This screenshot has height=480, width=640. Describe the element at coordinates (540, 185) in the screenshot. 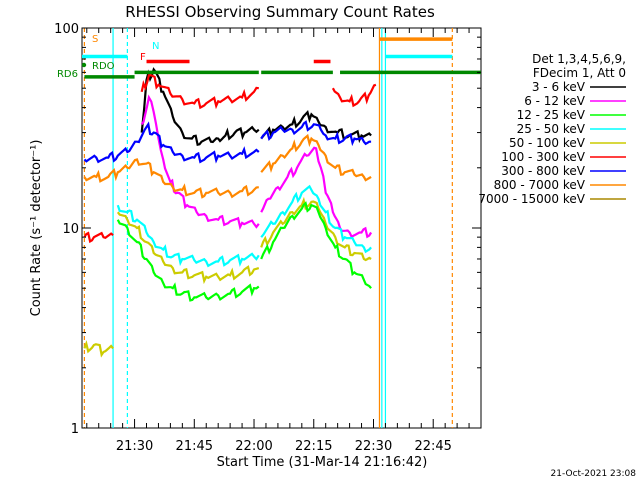

I see `legend-label-7: 800 - 7000 keV` at that location.